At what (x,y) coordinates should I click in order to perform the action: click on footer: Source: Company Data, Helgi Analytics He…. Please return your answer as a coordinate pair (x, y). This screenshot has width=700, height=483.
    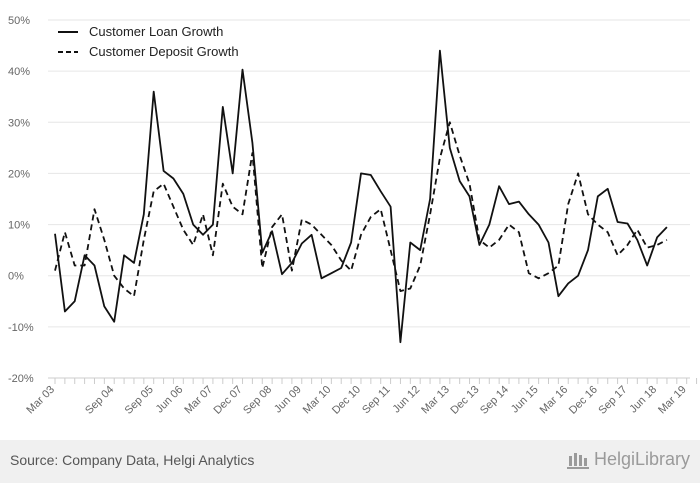
    Looking at the image, I should click on (350, 461).